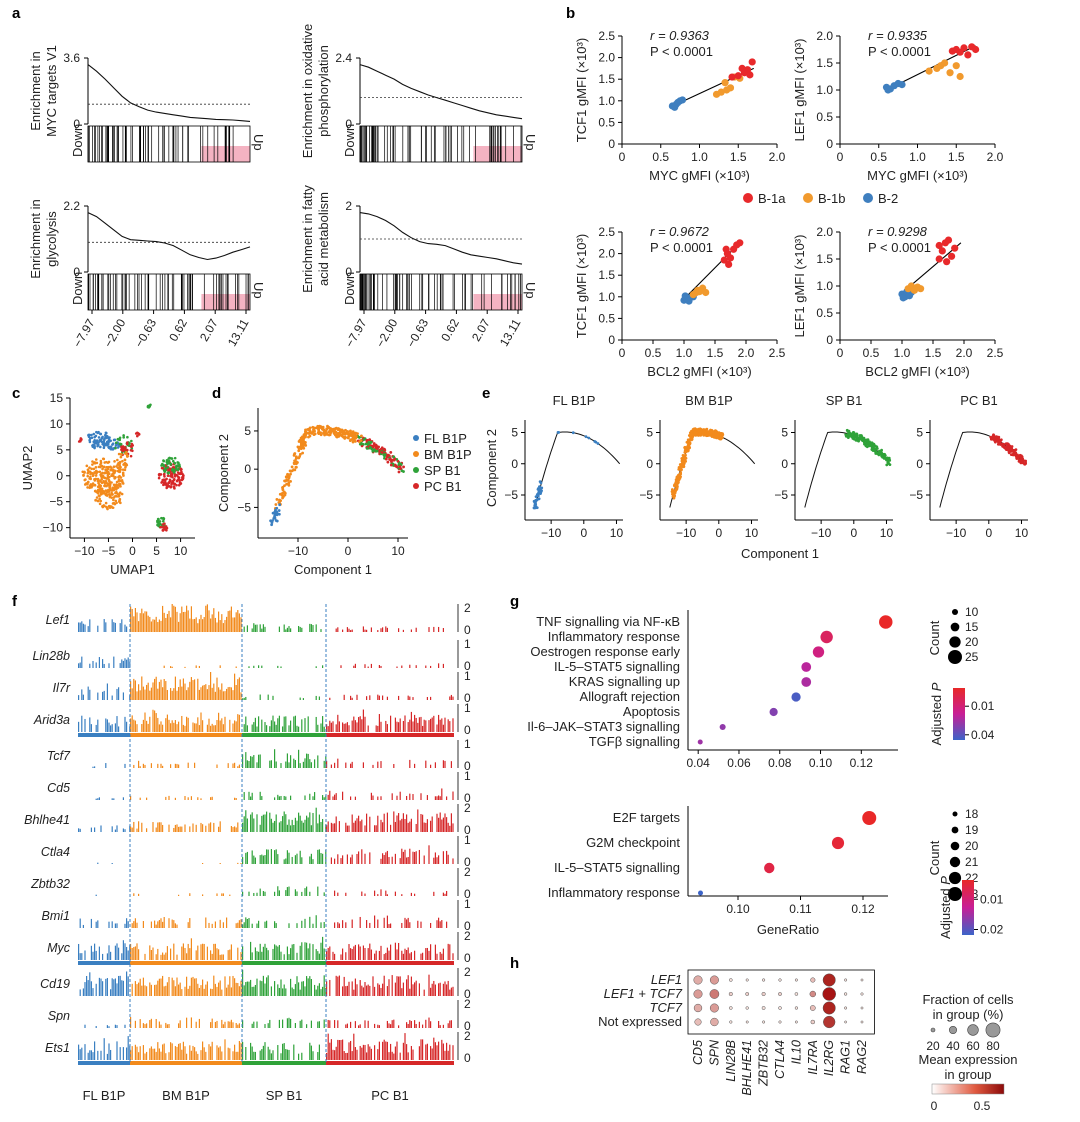 This screenshot has width=1080, height=1122. Describe the element at coordinates (467, 926) in the screenshot. I see `f-scale-bottom: 0` at that location.